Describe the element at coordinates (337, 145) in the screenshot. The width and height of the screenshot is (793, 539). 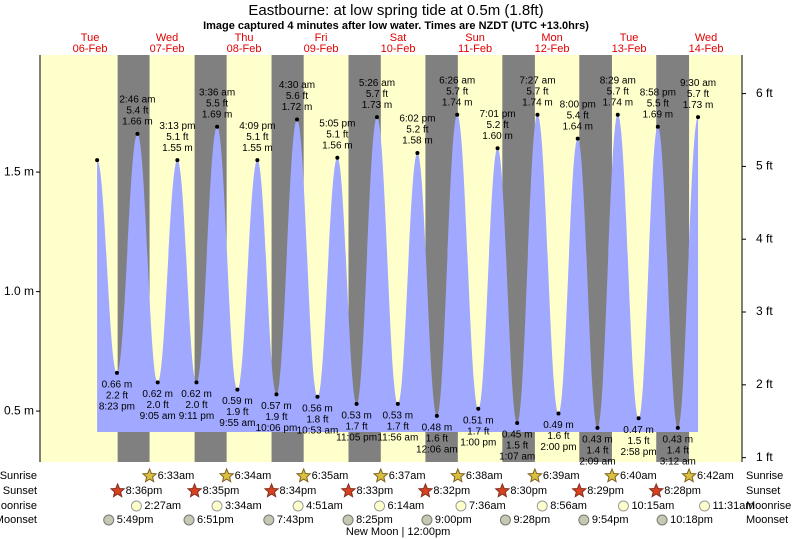
I see `tide-label: 1.56 m` at that location.